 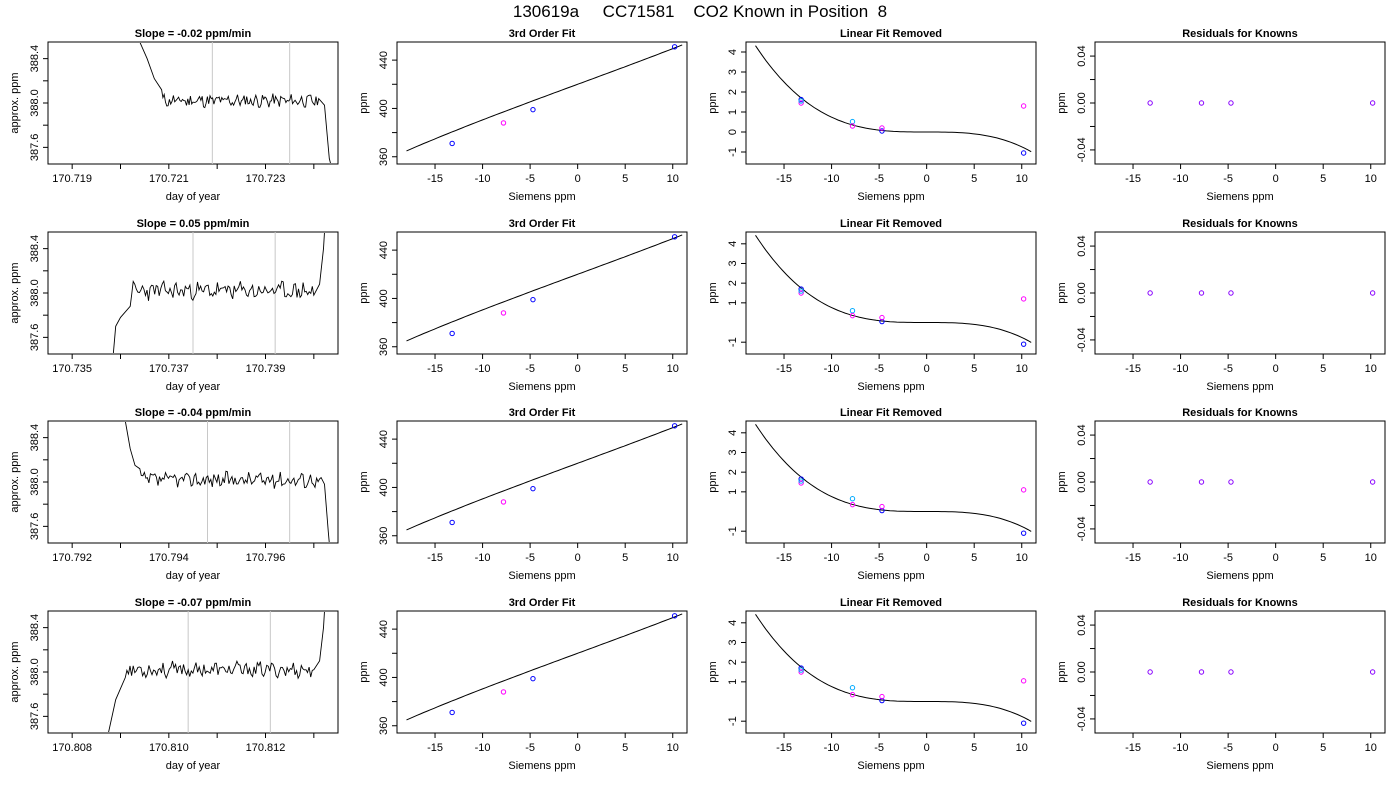 I want to click on panel-r0c0-series-line, so click(x=235, y=103).